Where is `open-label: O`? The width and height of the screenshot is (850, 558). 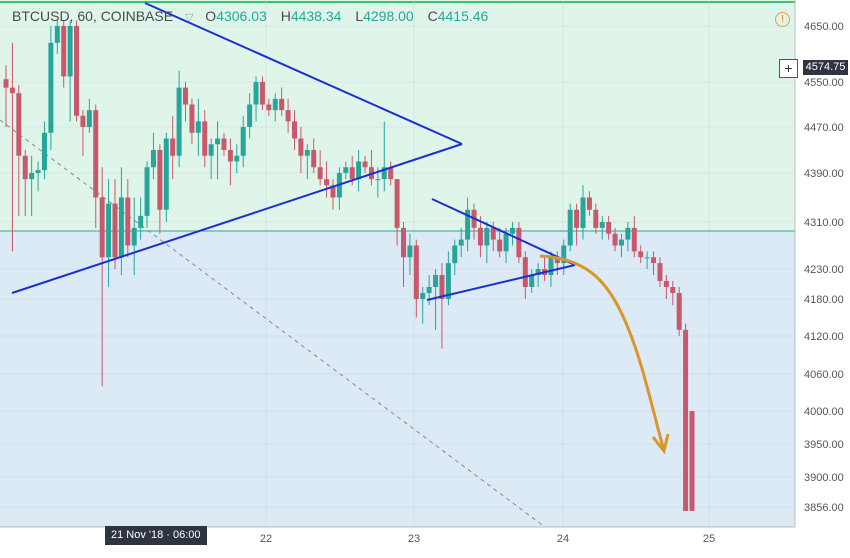
open-label: O is located at coordinates (211, 16).